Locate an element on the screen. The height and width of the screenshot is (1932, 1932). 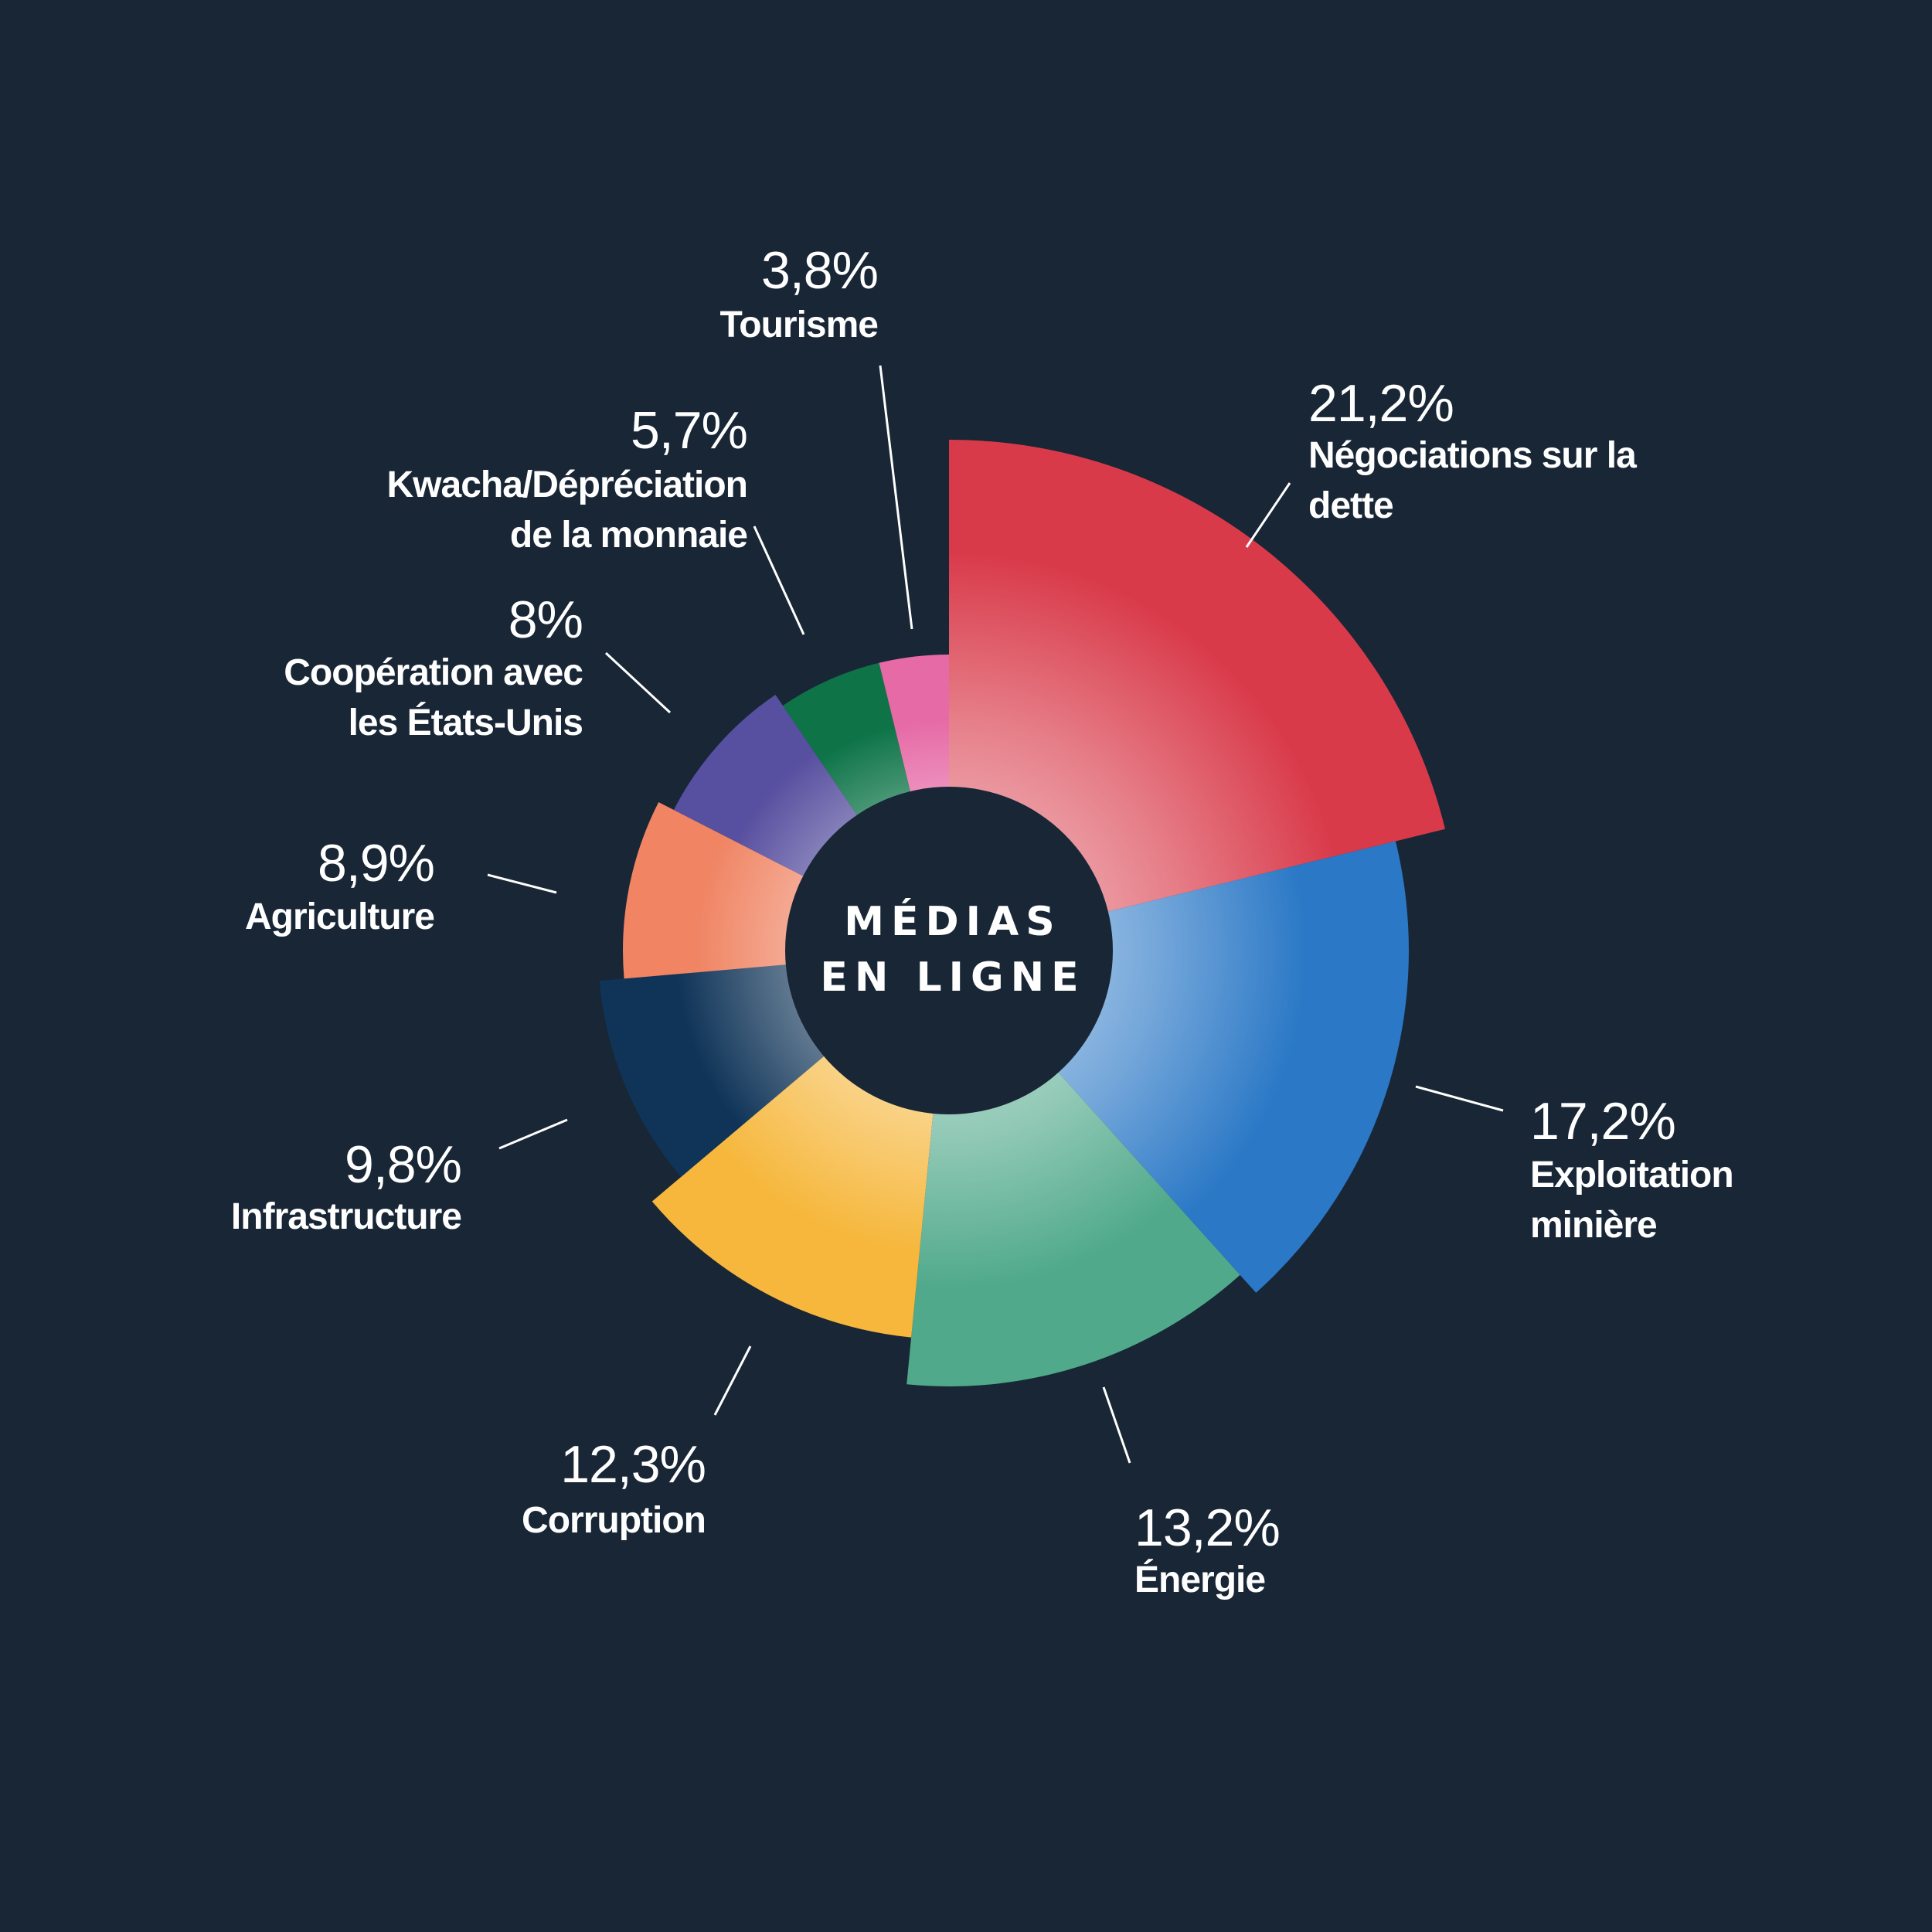
slice-value-label: 9,8% is located at coordinates (403, 1164).